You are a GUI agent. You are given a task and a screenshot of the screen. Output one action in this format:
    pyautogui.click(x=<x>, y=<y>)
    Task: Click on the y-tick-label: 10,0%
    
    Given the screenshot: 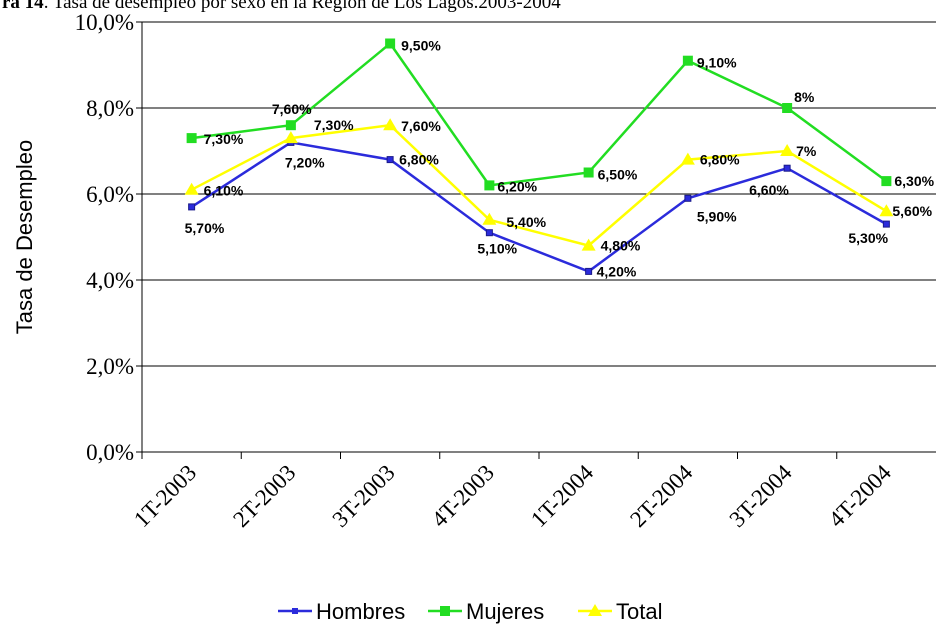 What is the action you would take?
    pyautogui.click(x=104, y=22)
    